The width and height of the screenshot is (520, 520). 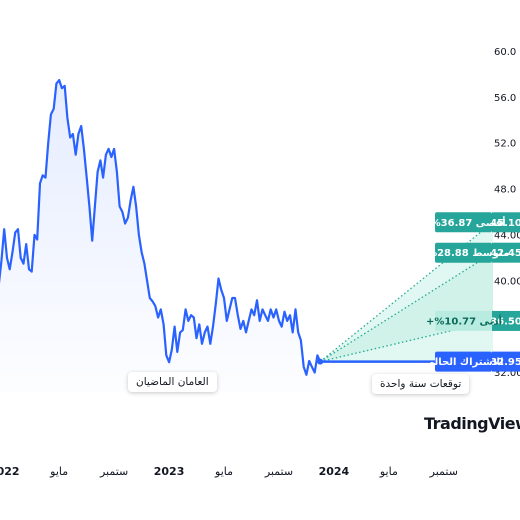 I want to click on tradingview-logo: TradingView, so click(x=472, y=423).